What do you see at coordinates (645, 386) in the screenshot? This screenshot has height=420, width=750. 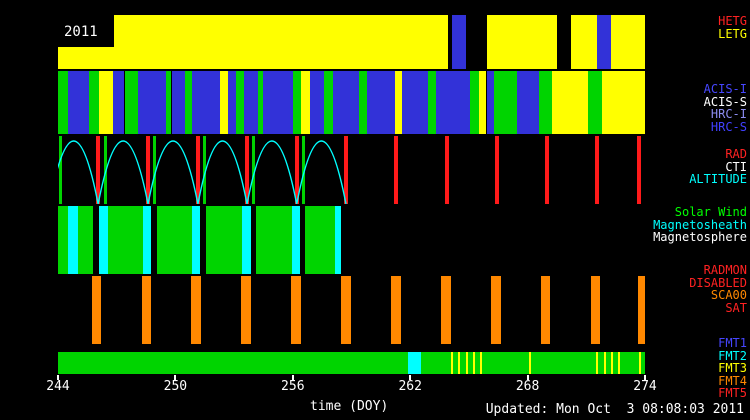 I see `x-tick-label: 274` at bounding box center [645, 386].